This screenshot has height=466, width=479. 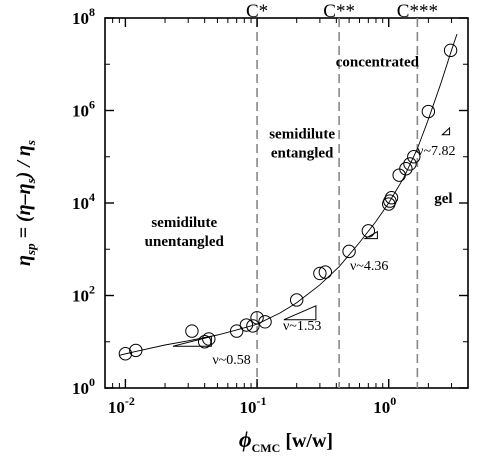 I want to click on x-tick-exp: 0, so click(x=393, y=401).